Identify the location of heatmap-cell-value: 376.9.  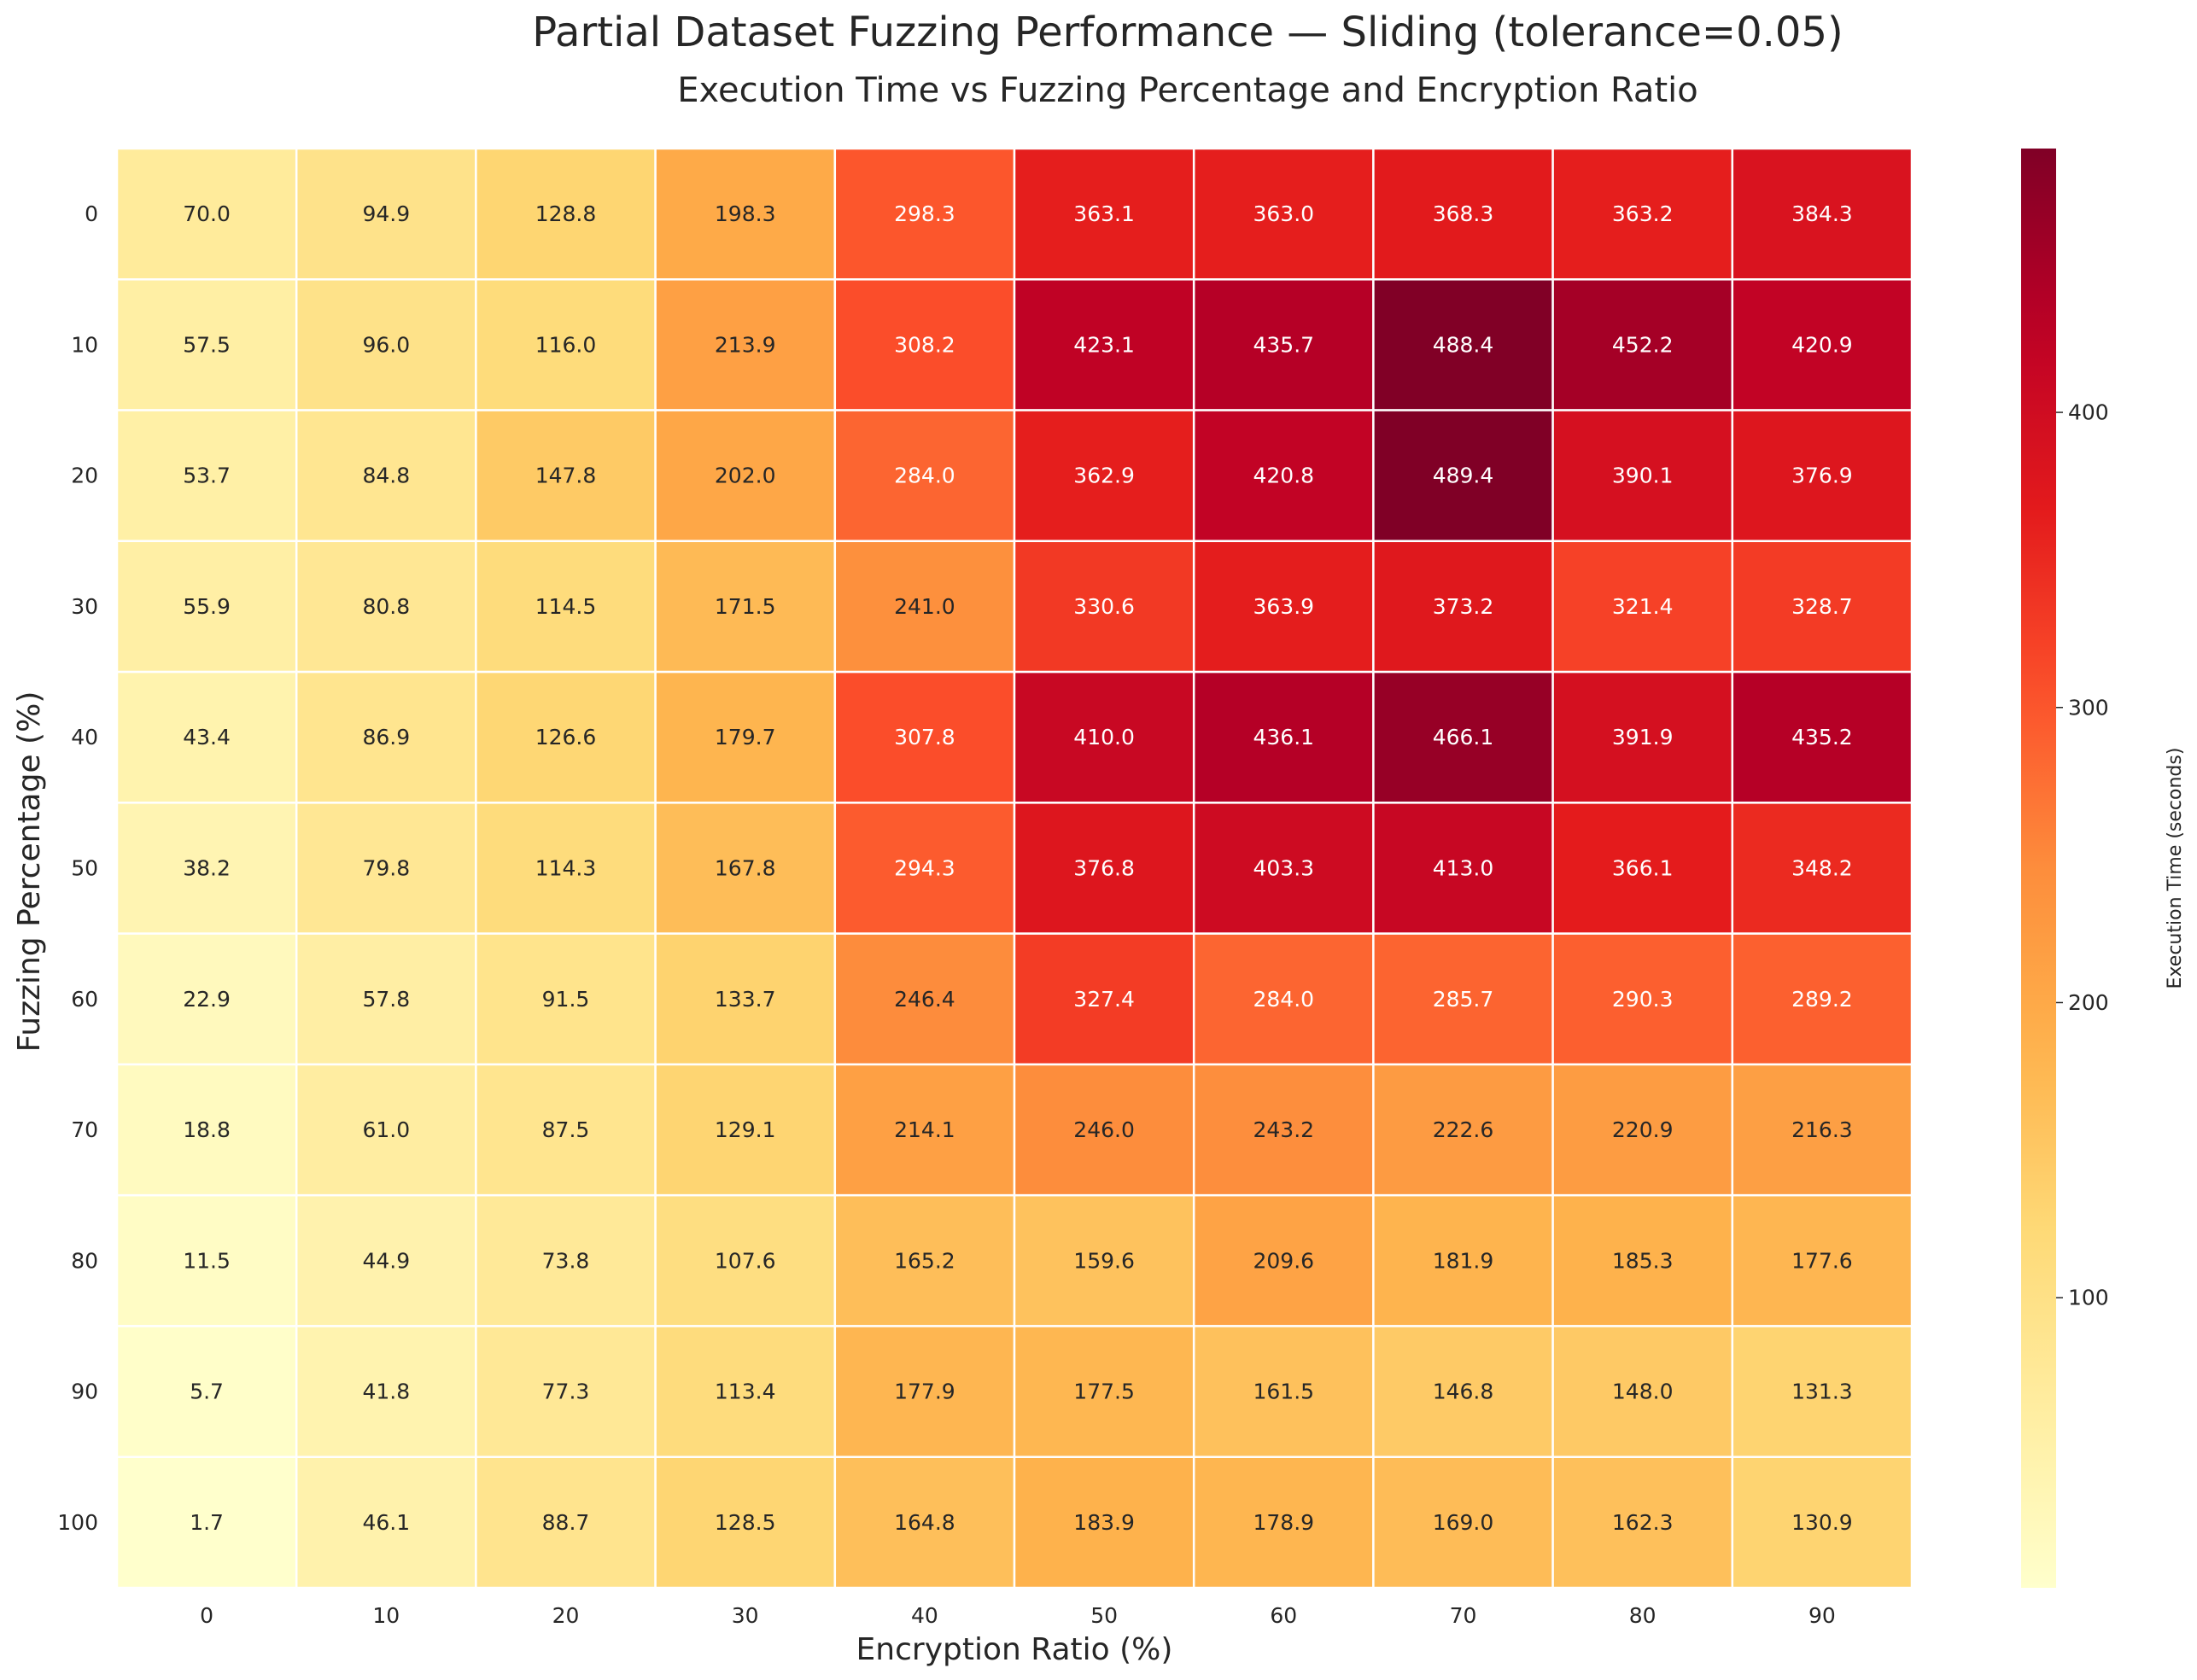
(1822, 476).